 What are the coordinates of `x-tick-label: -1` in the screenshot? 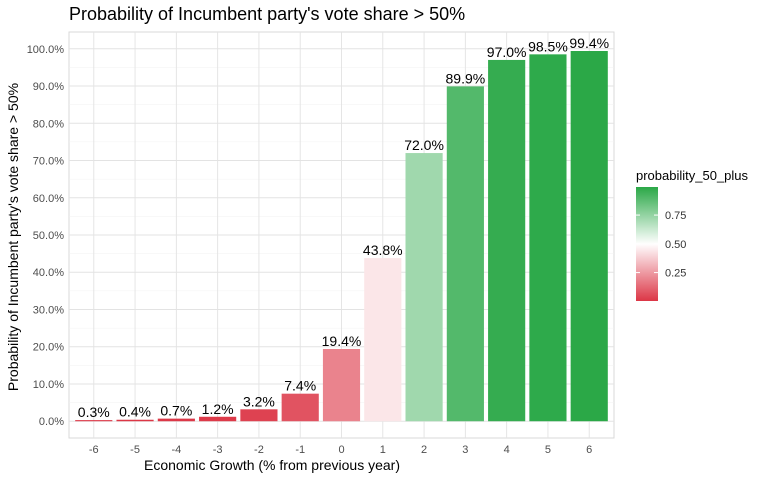 It's located at (300, 450).